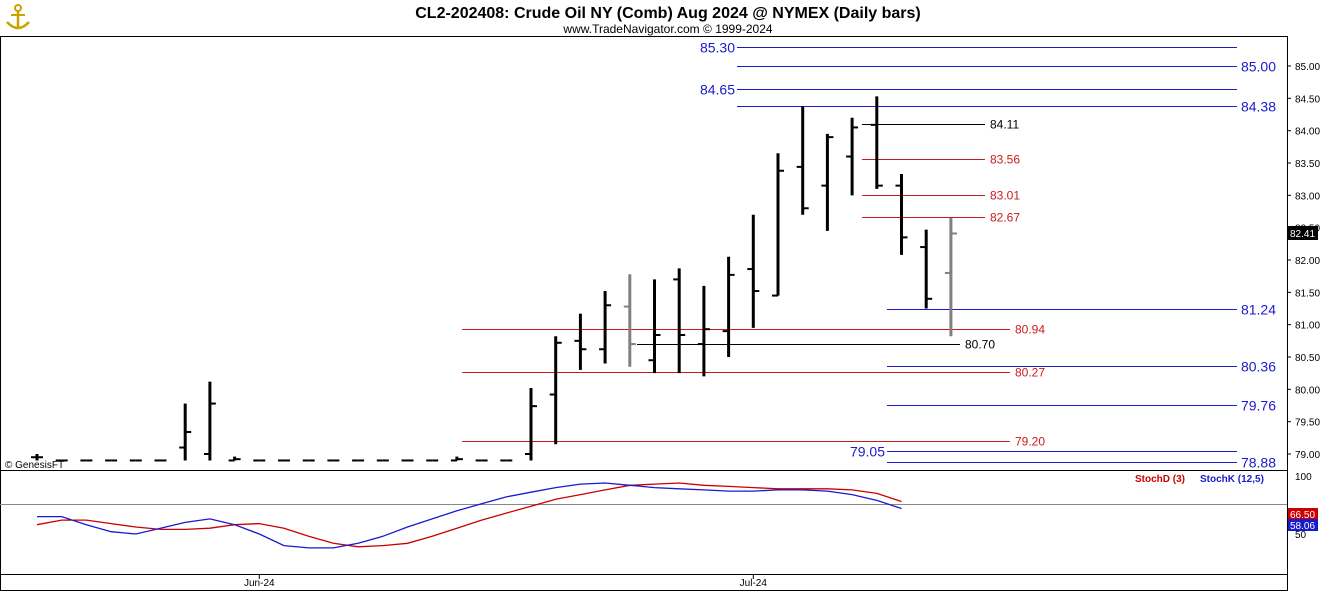 This screenshot has height=591, width=1336. Describe the element at coordinates (1307, 326) in the screenshot. I see `price-tick-label: 81.00` at that location.